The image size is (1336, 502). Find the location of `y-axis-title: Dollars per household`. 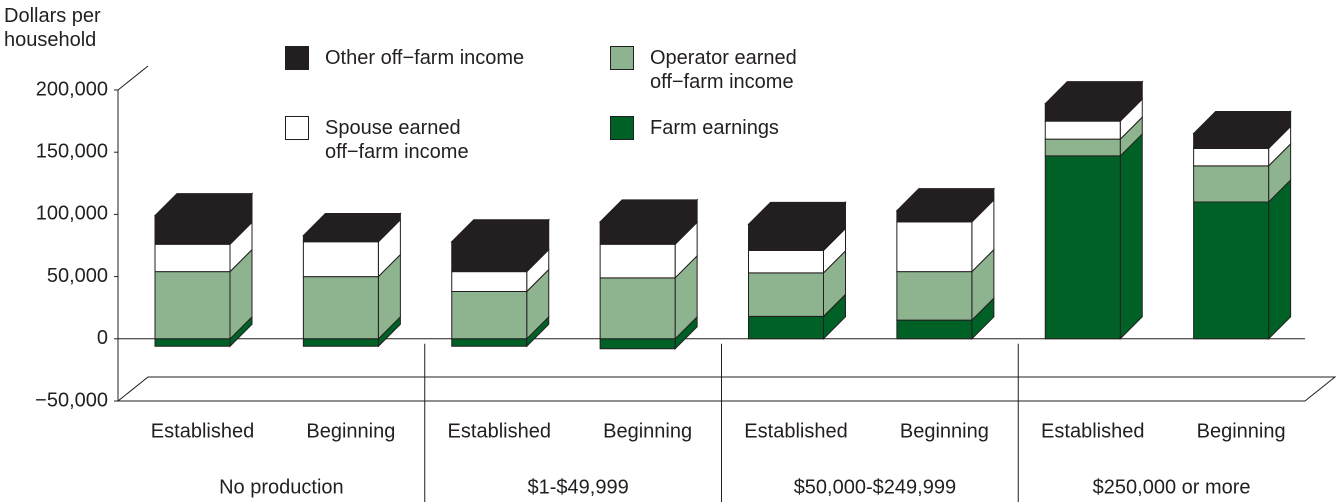

y-axis-title: Dollars per household is located at coordinates (52, 28).